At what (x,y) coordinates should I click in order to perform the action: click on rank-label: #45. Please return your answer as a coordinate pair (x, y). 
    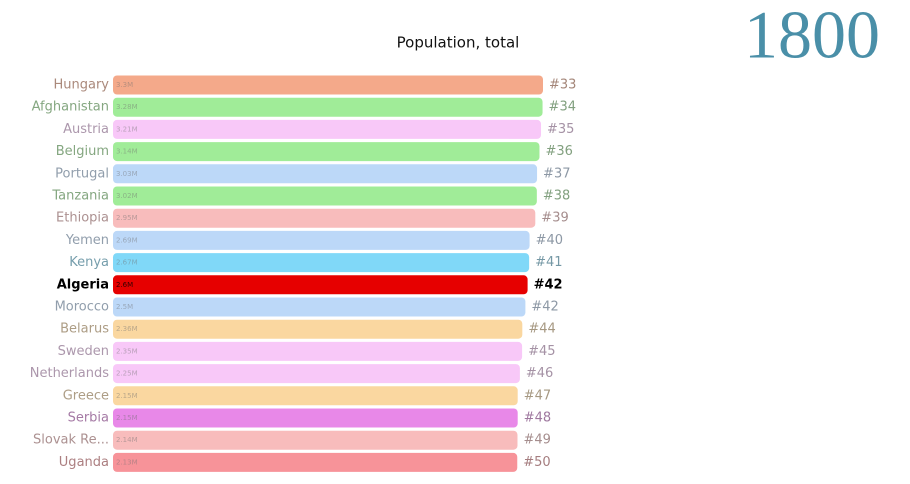
    Looking at the image, I should click on (541, 351).